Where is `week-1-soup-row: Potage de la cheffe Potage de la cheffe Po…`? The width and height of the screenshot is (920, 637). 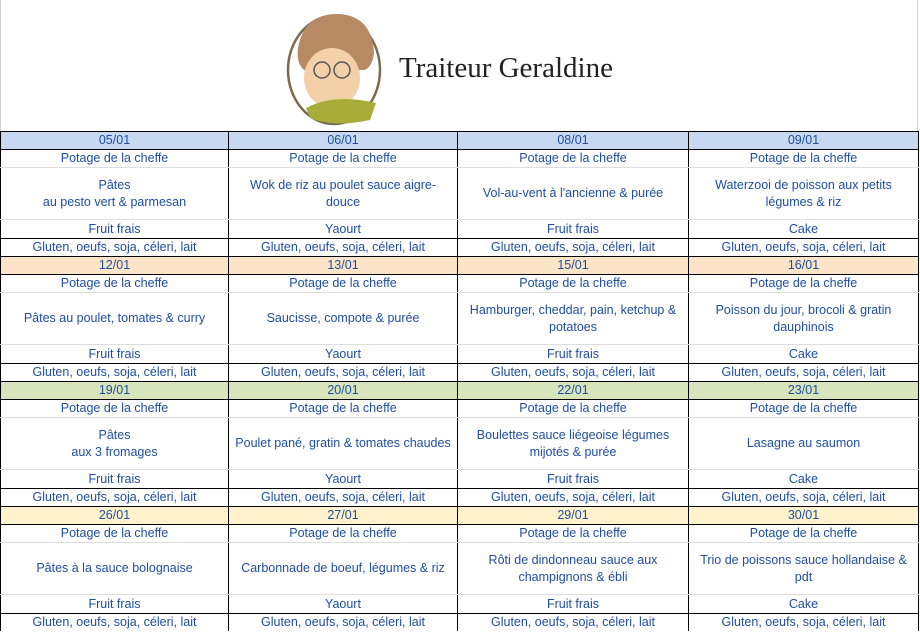 week-1-soup-row: Potage de la cheffe Potage de la cheffe Po… is located at coordinates (459, 158).